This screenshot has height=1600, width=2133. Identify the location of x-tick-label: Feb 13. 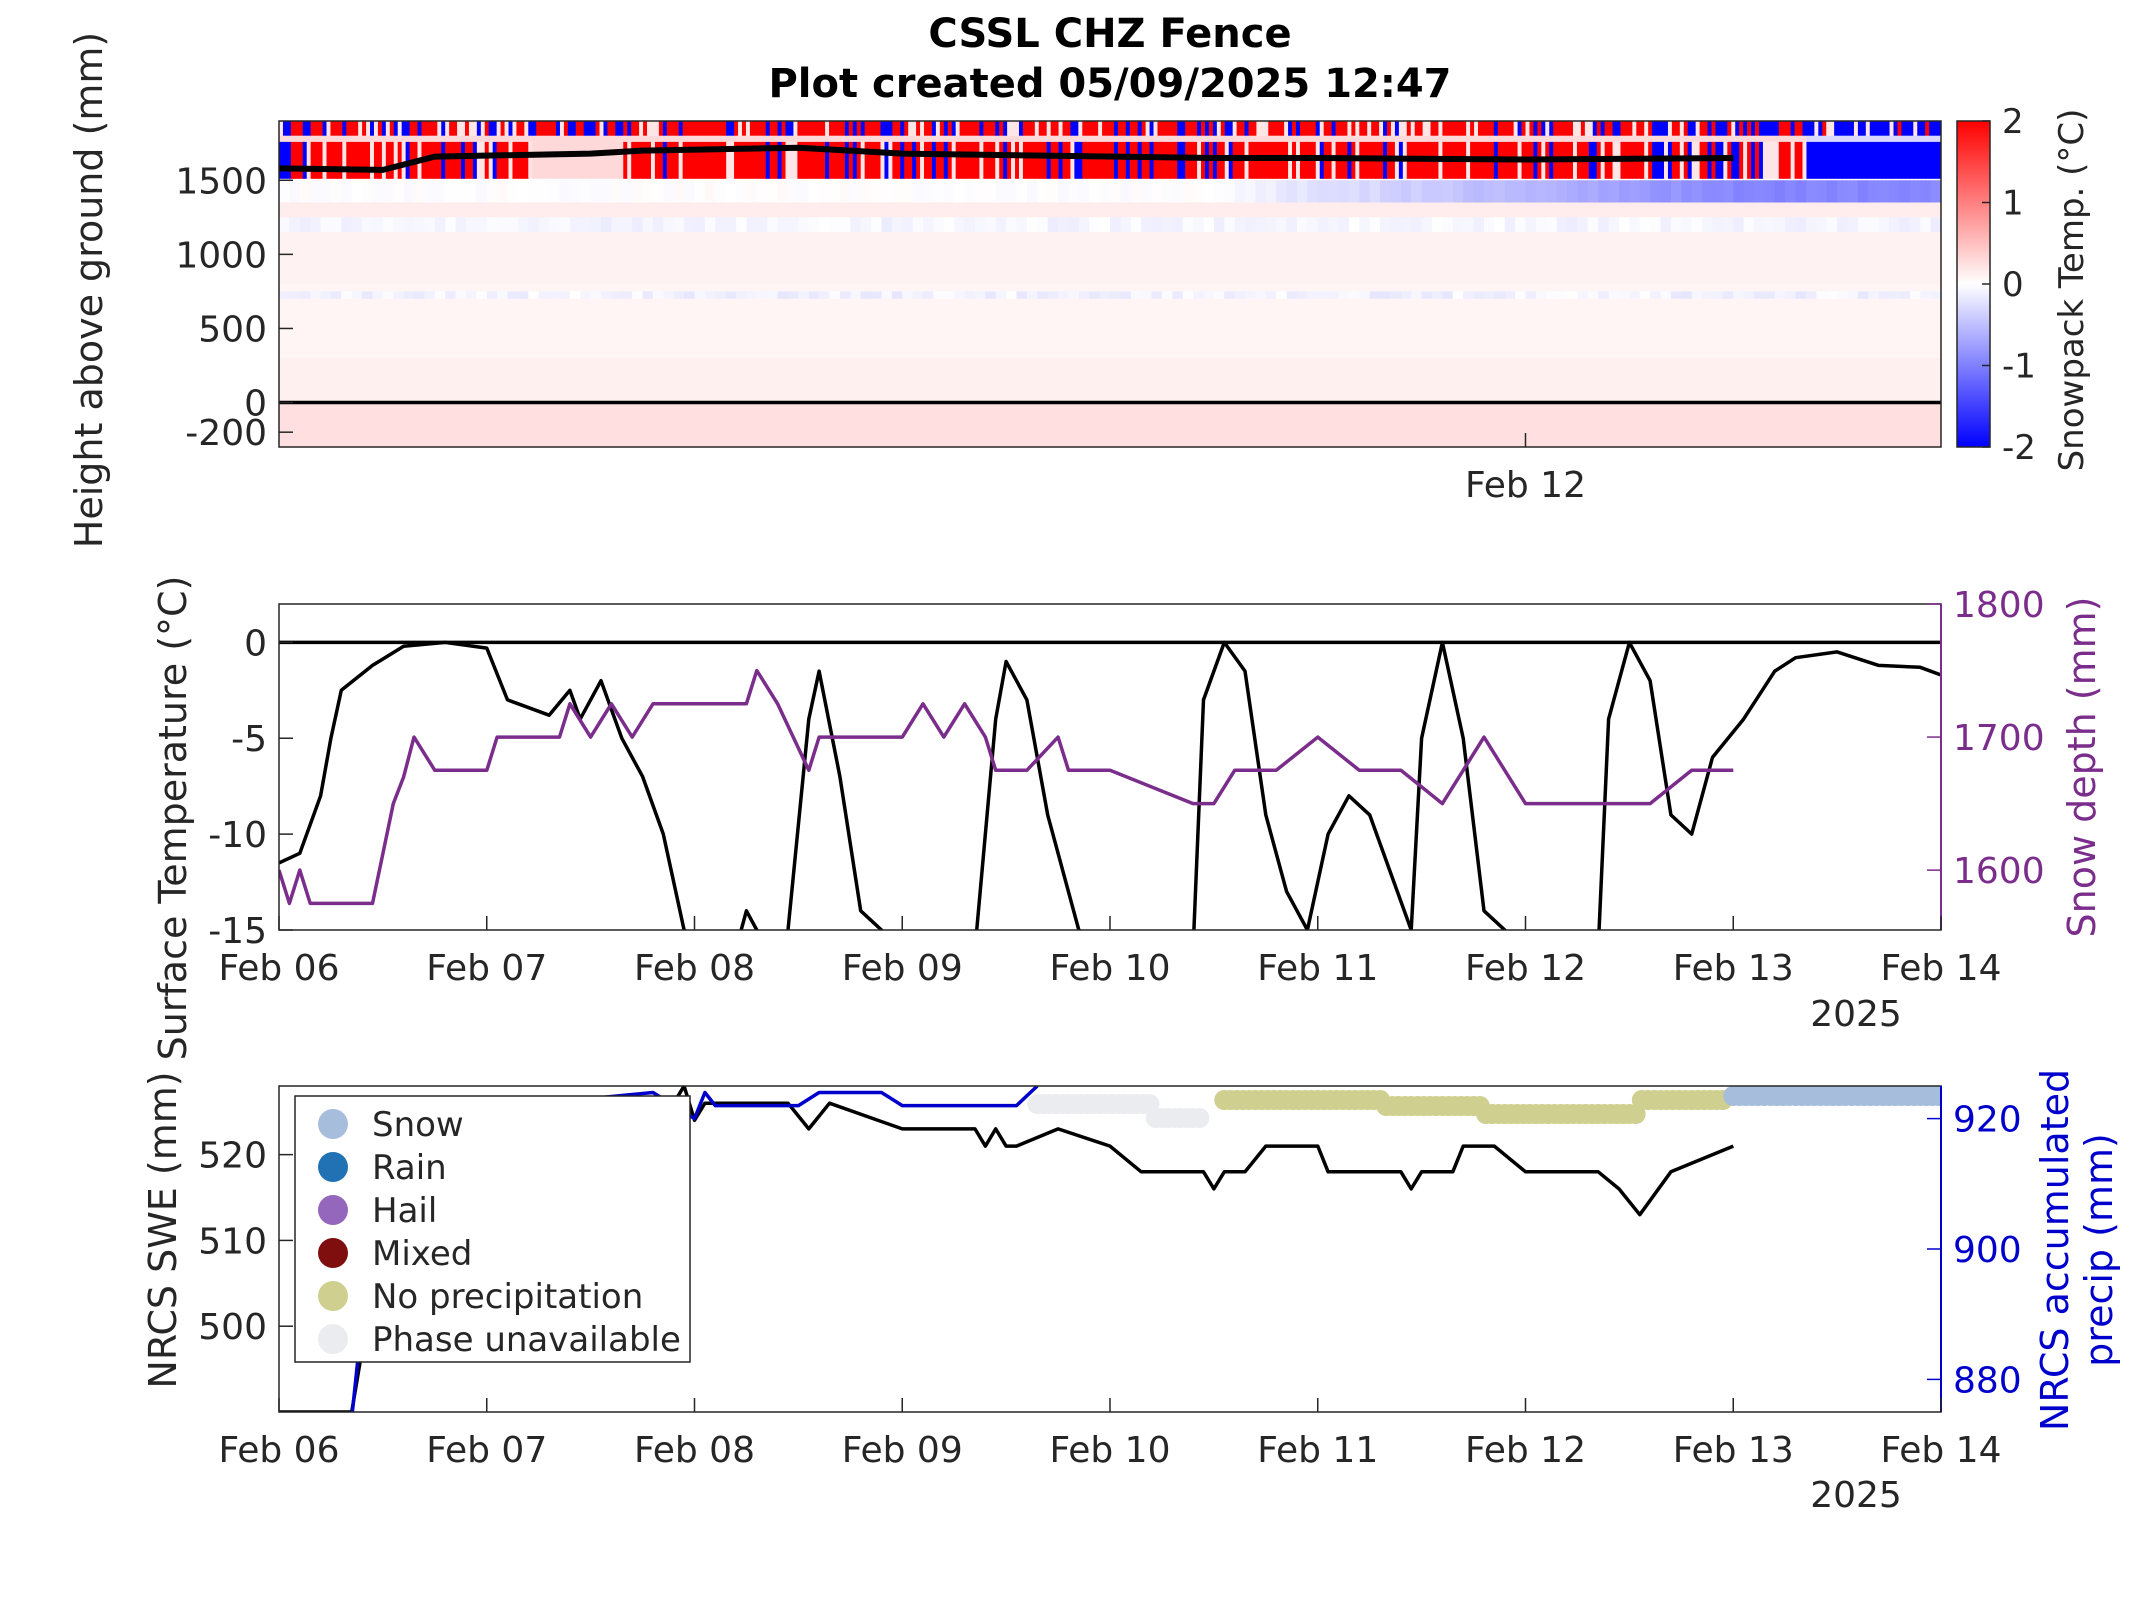
(1733, 1450).